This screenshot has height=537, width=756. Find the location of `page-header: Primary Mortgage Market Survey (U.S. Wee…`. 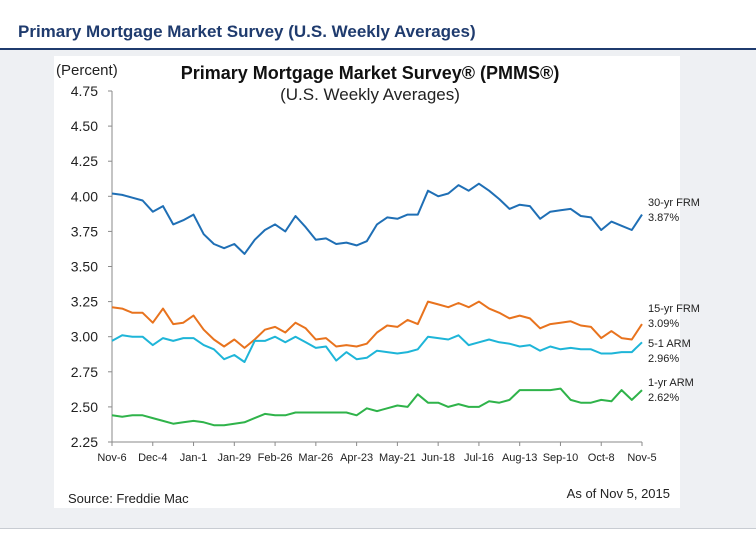

page-header: Primary Mortgage Market Survey (U.S. Wee… is located at coordinates (378, 25).